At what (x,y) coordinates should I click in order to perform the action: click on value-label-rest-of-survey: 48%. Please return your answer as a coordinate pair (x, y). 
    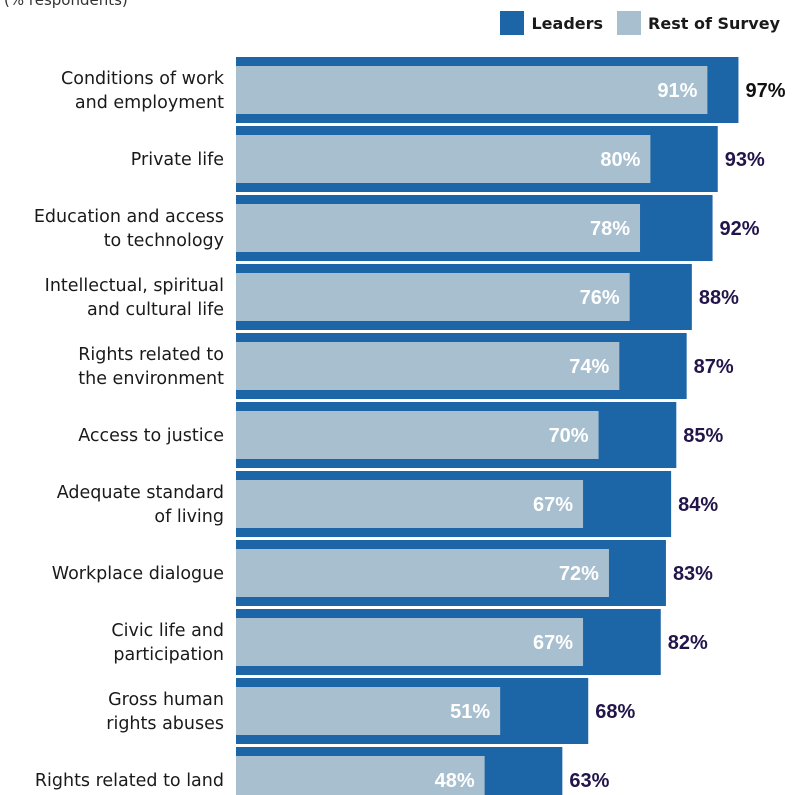
    Looking at the image, I should click on (455, 781).